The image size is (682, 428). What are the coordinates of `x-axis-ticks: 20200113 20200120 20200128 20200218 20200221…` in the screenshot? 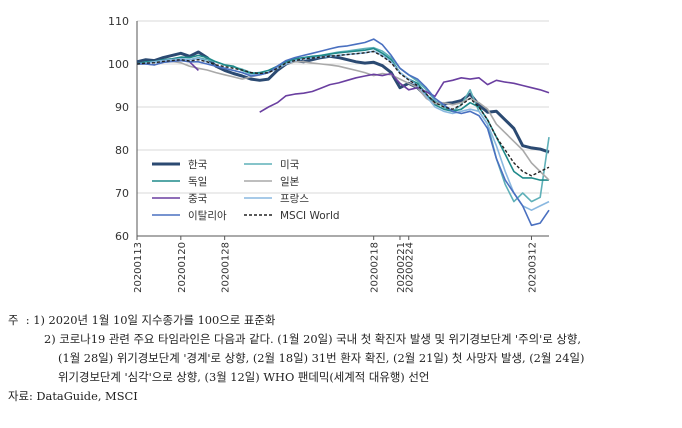 It's located at (335, 264).